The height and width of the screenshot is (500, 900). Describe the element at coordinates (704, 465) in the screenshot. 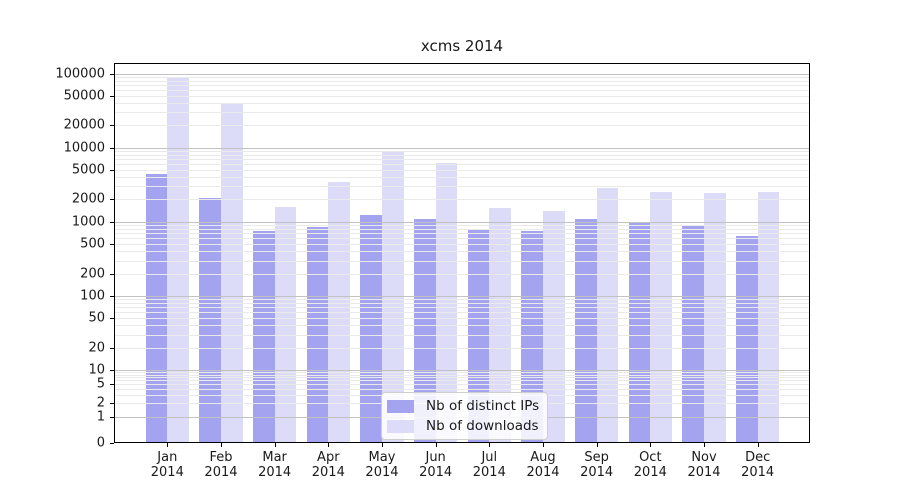

I see `x-tick-label: Nov 2014` at that location.